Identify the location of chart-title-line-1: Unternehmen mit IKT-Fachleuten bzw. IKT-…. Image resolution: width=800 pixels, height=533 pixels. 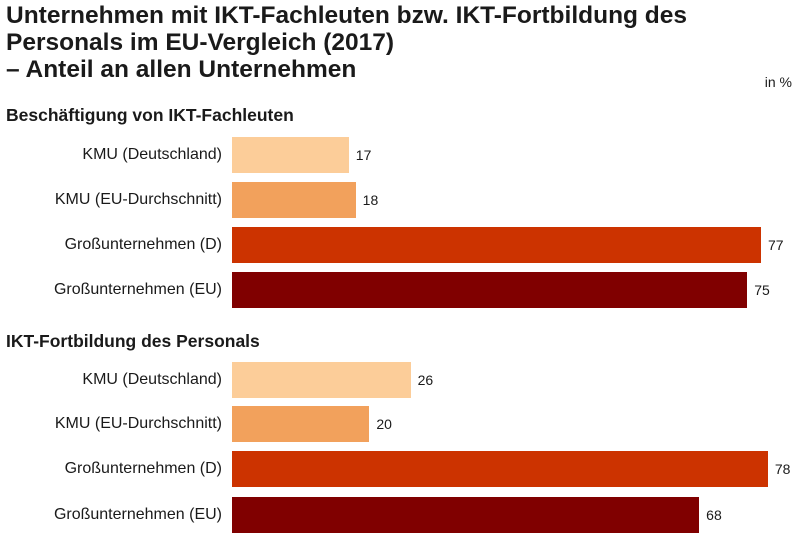
(347, 15).